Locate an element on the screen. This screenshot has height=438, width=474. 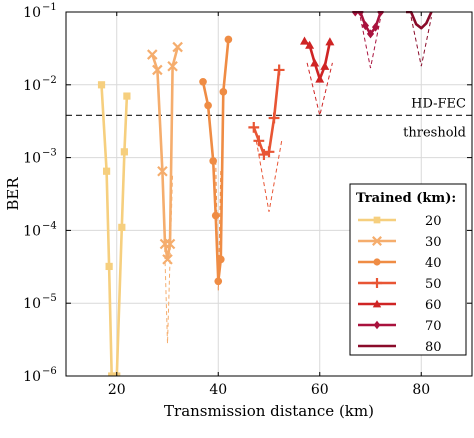
legend-entry: 60 is located at coordinates (400, 305).